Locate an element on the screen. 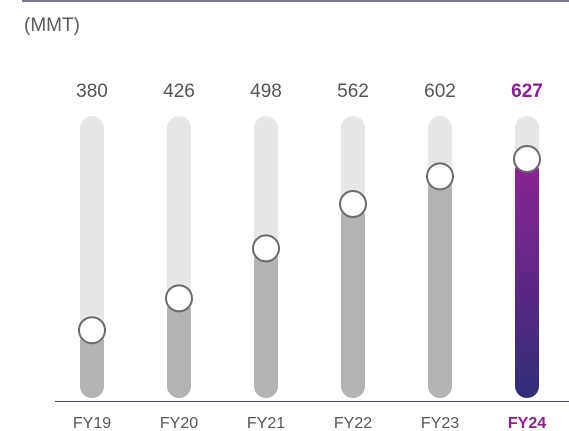 This screenshot has width=569, height=431. category-label-fy22: FY22 is located at coordinates (353, 423).